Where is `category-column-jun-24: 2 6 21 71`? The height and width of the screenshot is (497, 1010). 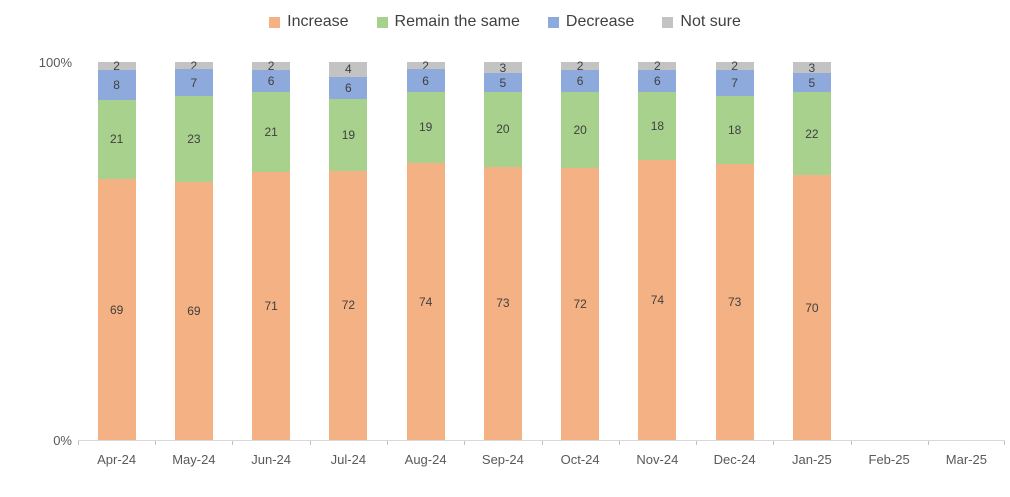 category-column-jun-24: 2 6 21 71 is located at coordinates (271, 250).